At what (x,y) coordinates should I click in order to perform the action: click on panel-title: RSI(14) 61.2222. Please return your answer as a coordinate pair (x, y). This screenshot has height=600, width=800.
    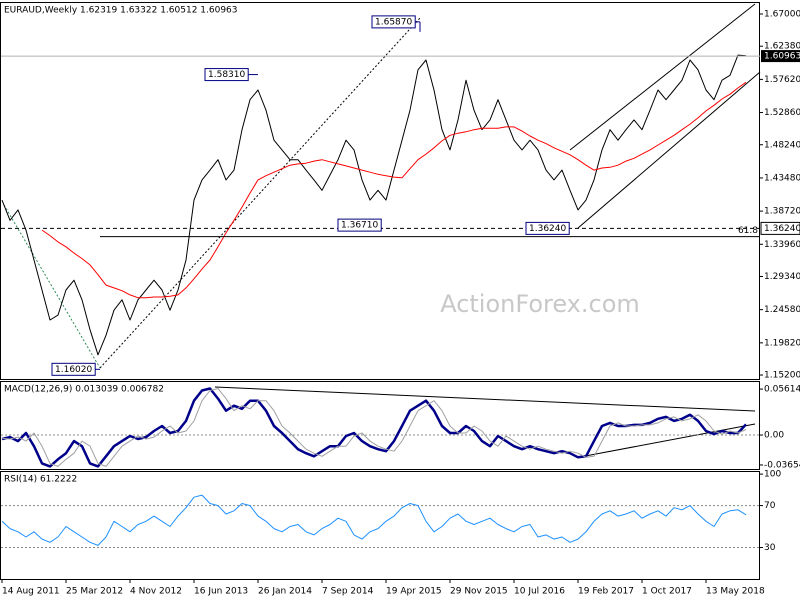
    Looking at the image, I should click on (40, 480).